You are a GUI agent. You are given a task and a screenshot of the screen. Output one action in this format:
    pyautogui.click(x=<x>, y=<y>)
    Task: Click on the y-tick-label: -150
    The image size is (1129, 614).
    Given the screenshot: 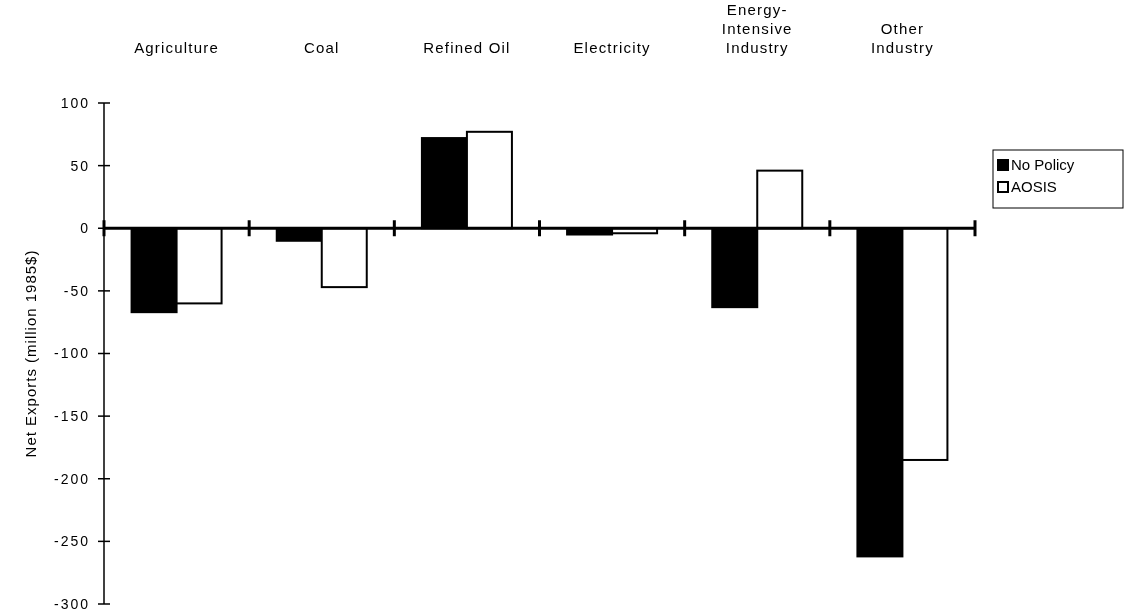 What is the action you would take?
    pyautogui.click(x=71, y=416)
    